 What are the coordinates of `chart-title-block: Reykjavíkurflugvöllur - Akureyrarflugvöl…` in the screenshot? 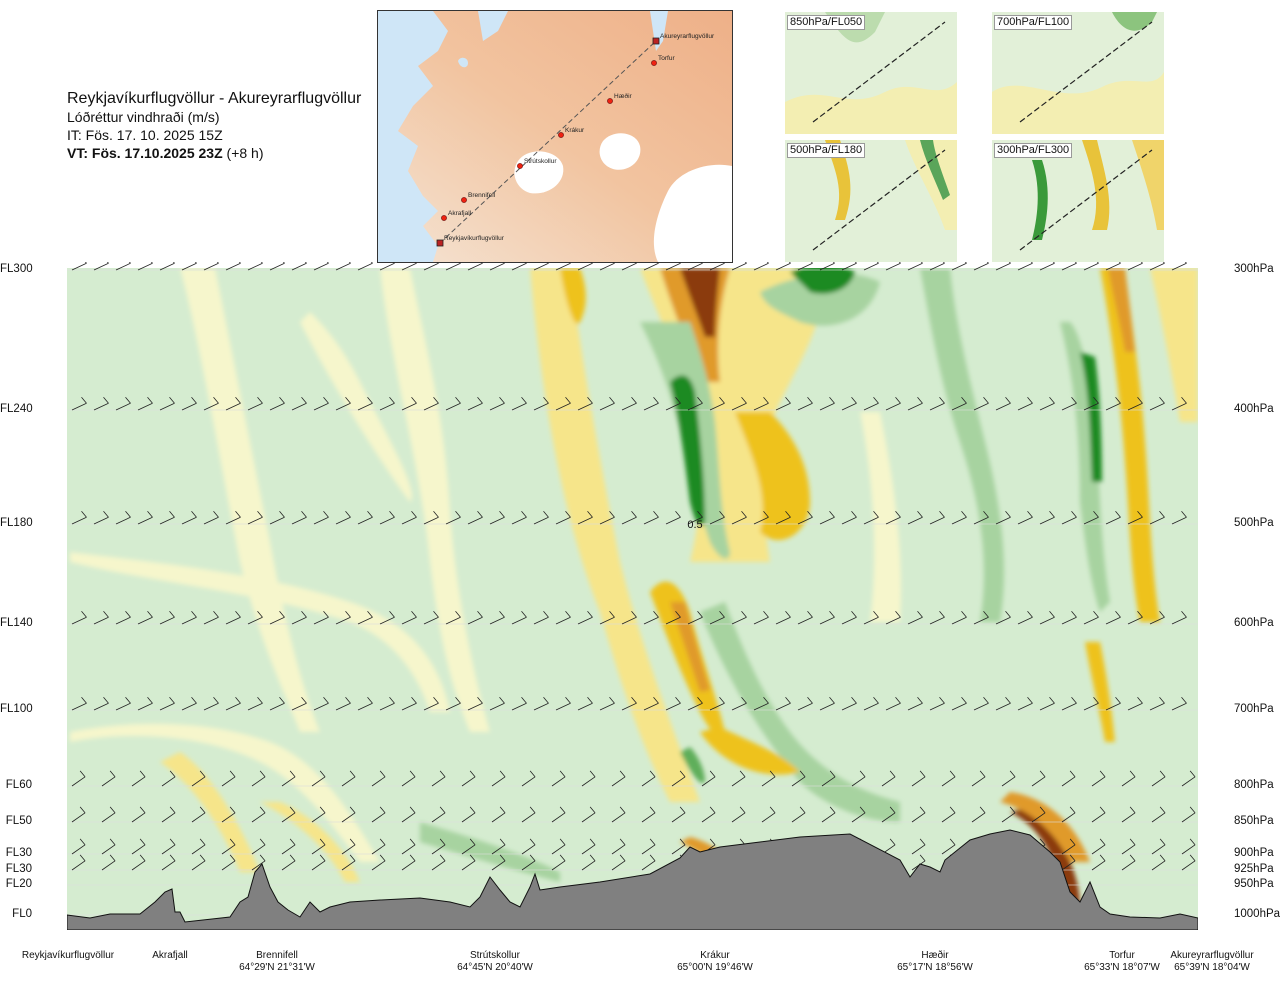 It's located at (214, 126).